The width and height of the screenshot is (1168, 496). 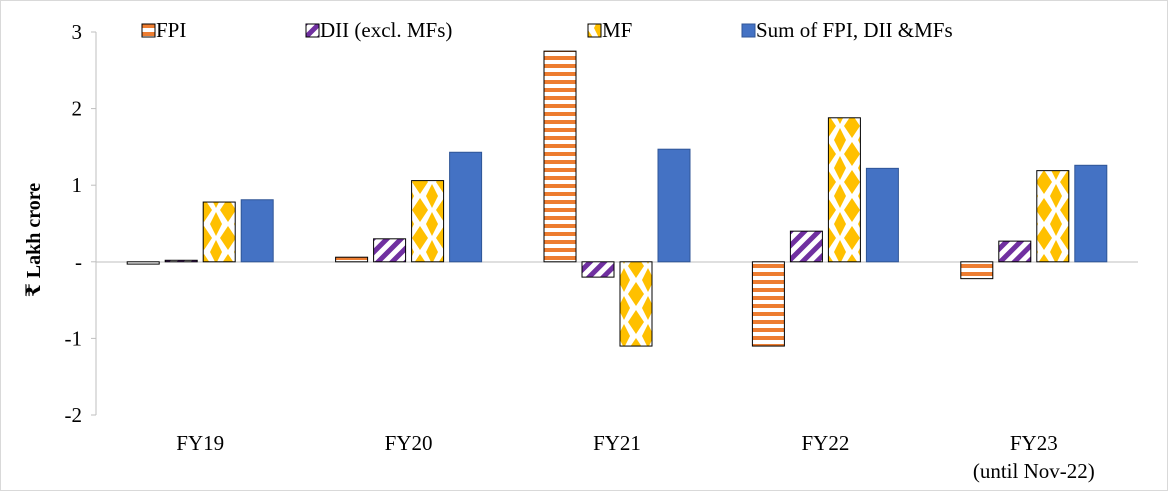 I want to click on legend-label: FPI, so click(x=171, y=30).